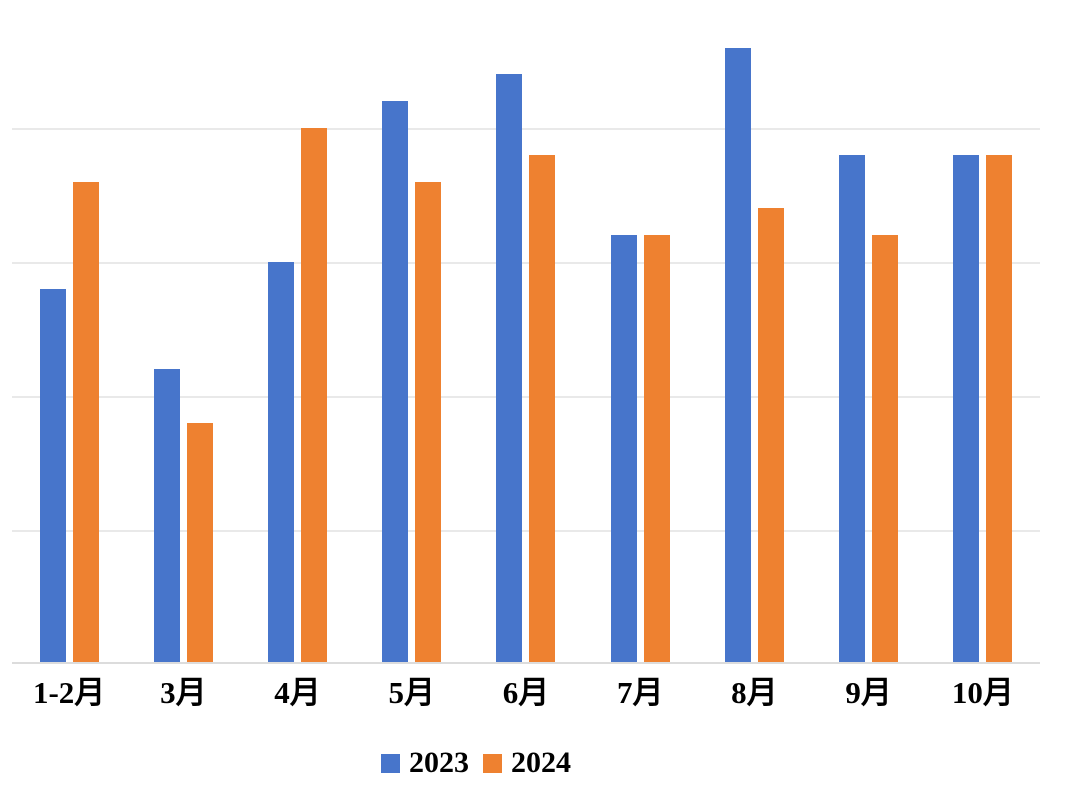  I want to click on x-axis-label: 6月, so click(526, 692).